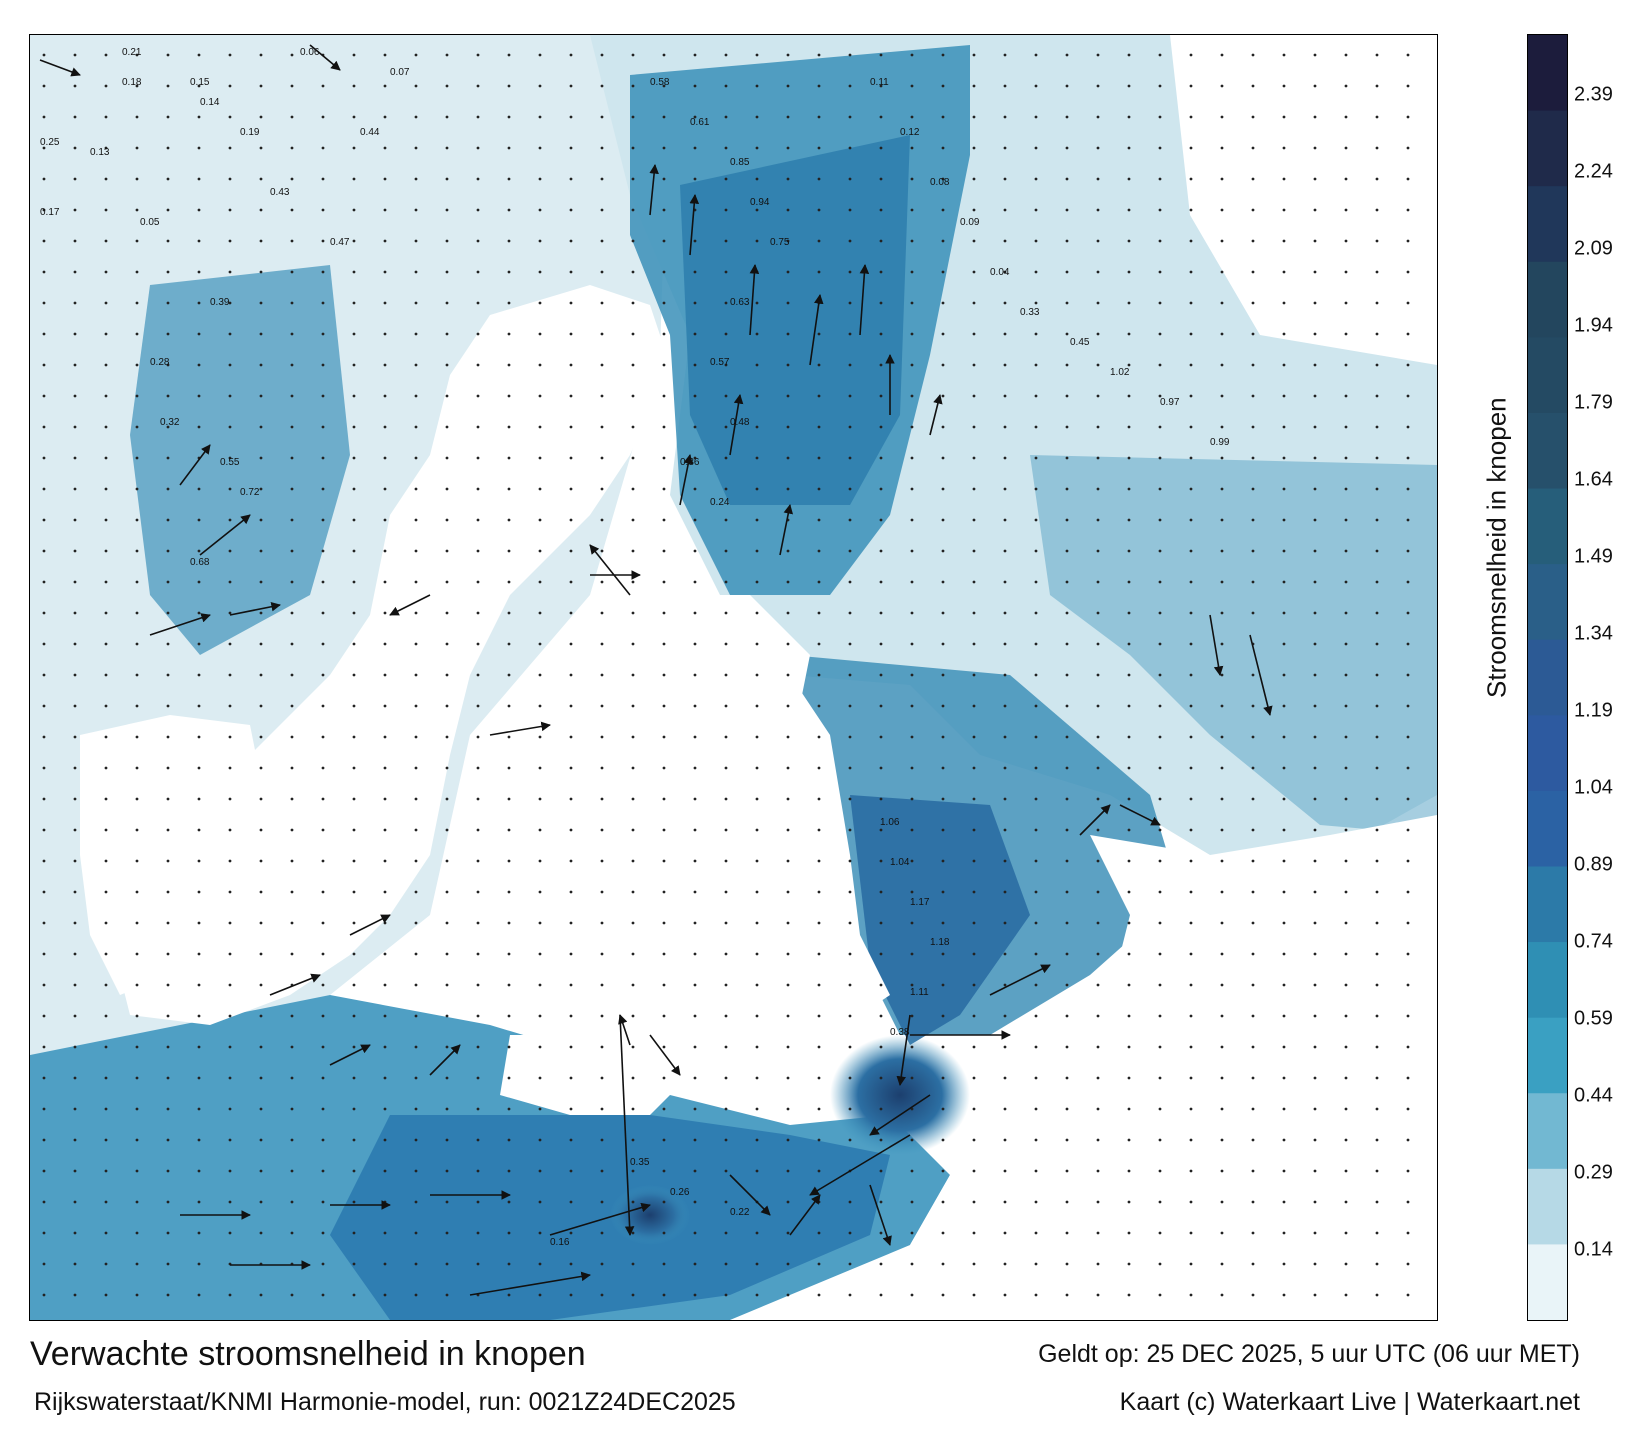  I want to click on colorbar-swatch, so click(1547, 905).